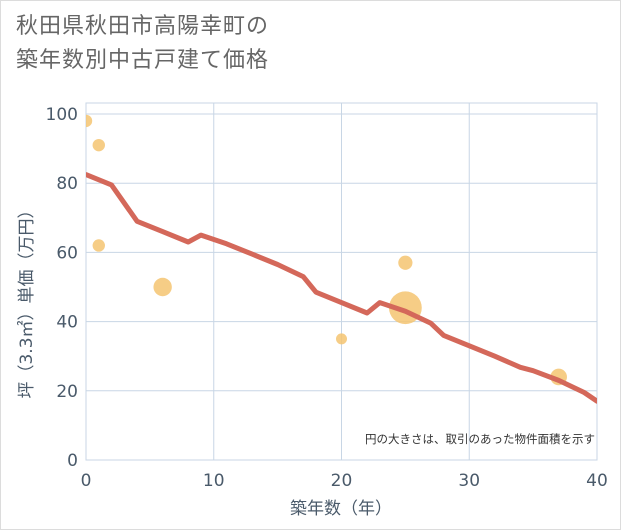 This screenshot has width=621, height=530. Describe the element at coordinates (67, 184) in the screenshot. I see `y-tick-label: 80` at that location.